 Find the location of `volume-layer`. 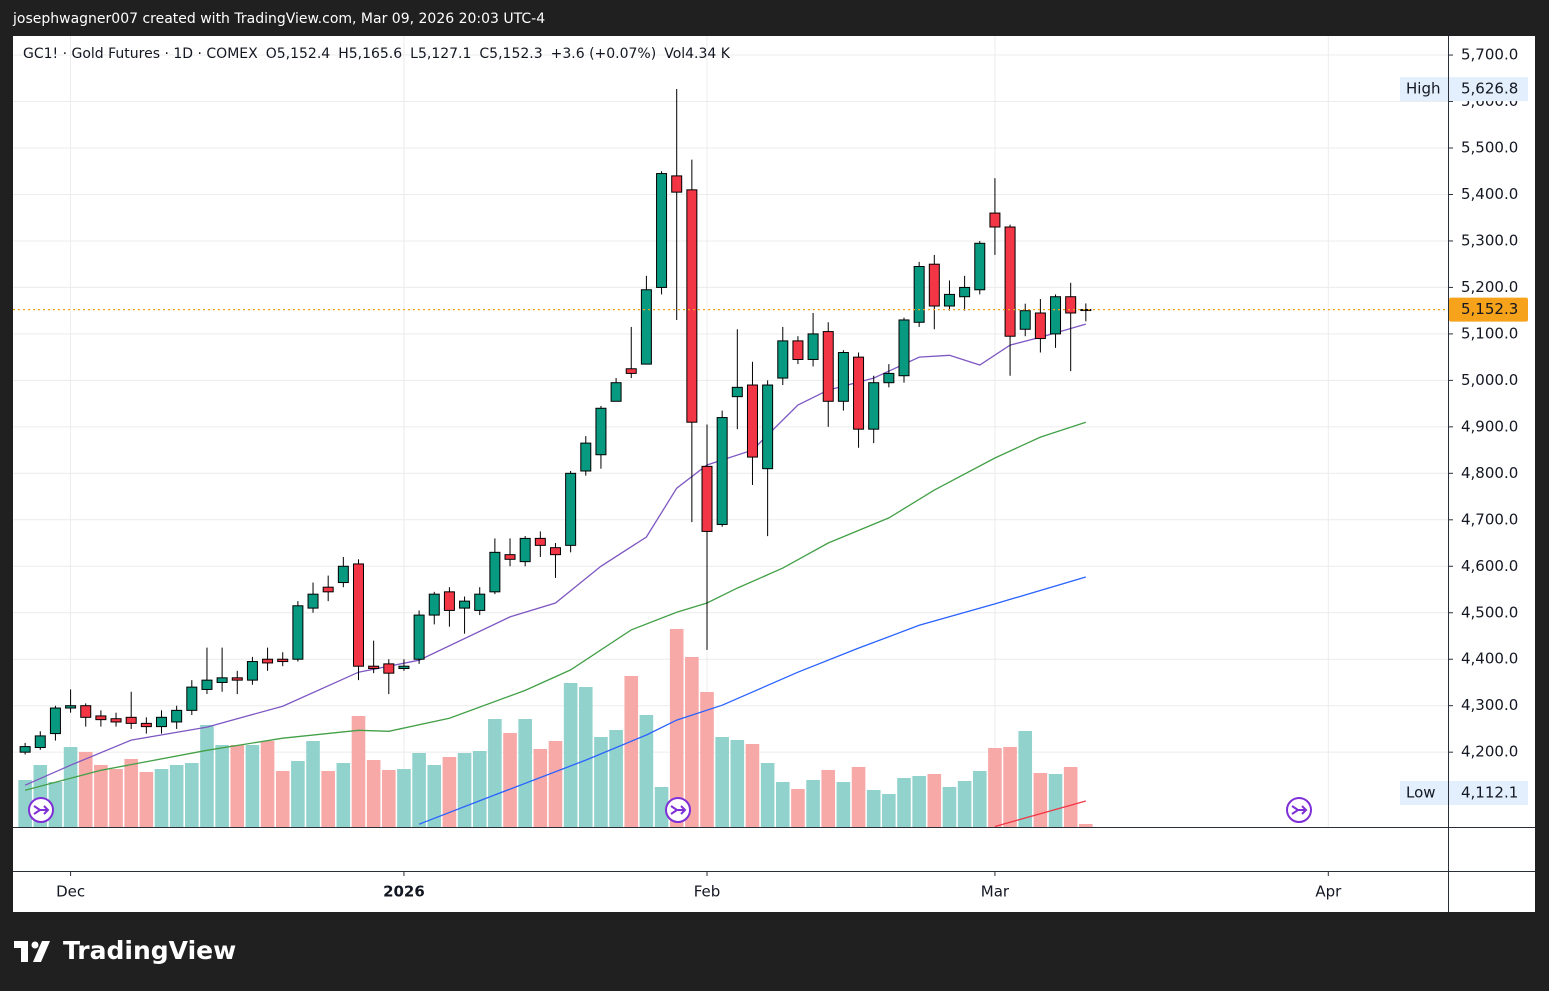

volume-layer is located at coordinates (555, 728).